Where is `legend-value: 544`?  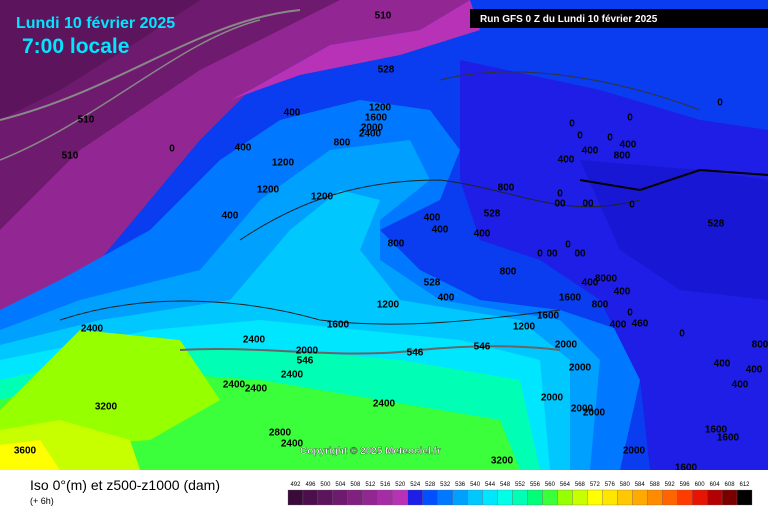 legend-value: 544 is located at coordinates (490, 485).